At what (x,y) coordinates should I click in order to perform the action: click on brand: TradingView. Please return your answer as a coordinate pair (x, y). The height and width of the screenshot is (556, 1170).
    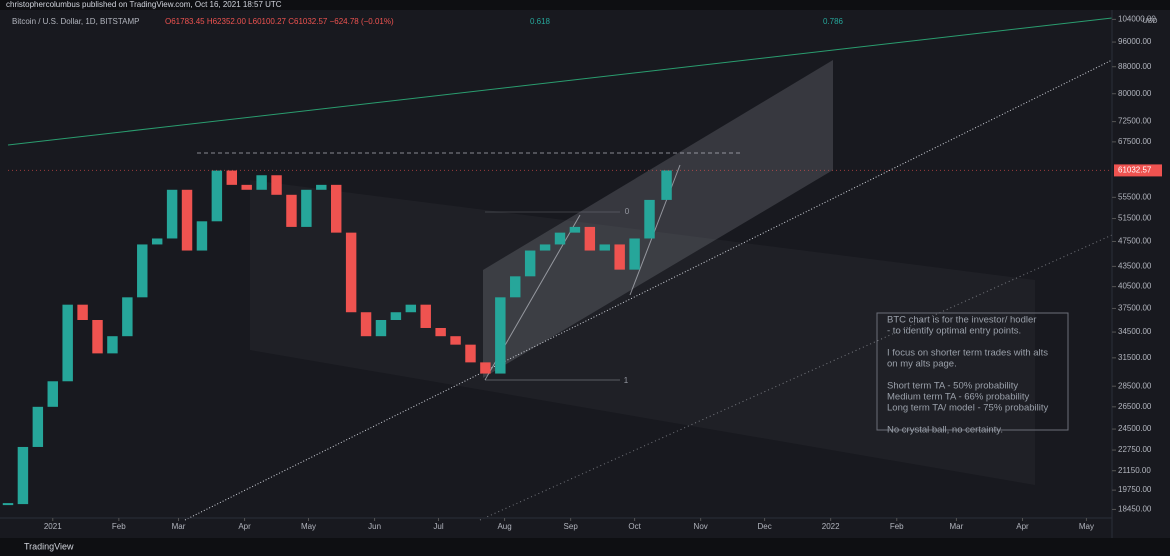
    Looking at the image, I should click on (49, 546).